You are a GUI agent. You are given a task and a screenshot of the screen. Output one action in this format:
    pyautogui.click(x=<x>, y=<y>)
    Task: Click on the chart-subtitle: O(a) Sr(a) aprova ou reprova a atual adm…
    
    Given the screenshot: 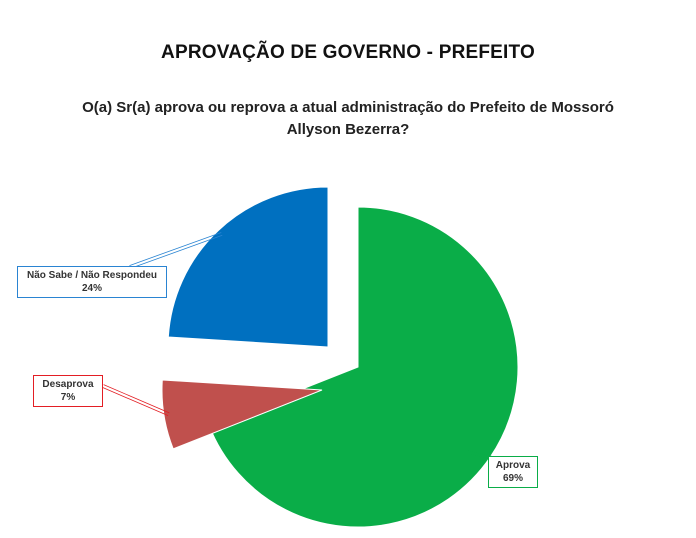 What is the action you would take?
    pyautogui.click(x=348, y=118)
    